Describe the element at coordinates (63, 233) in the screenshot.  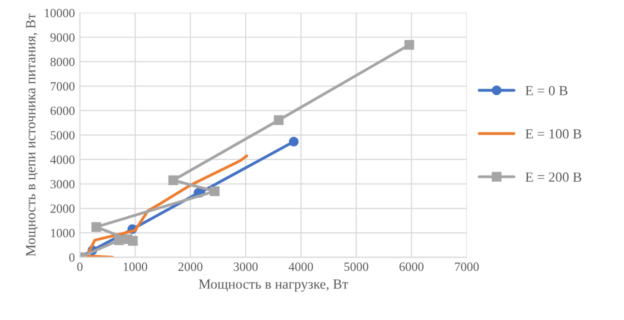
I see `y-tick-label: 1000` at that location.